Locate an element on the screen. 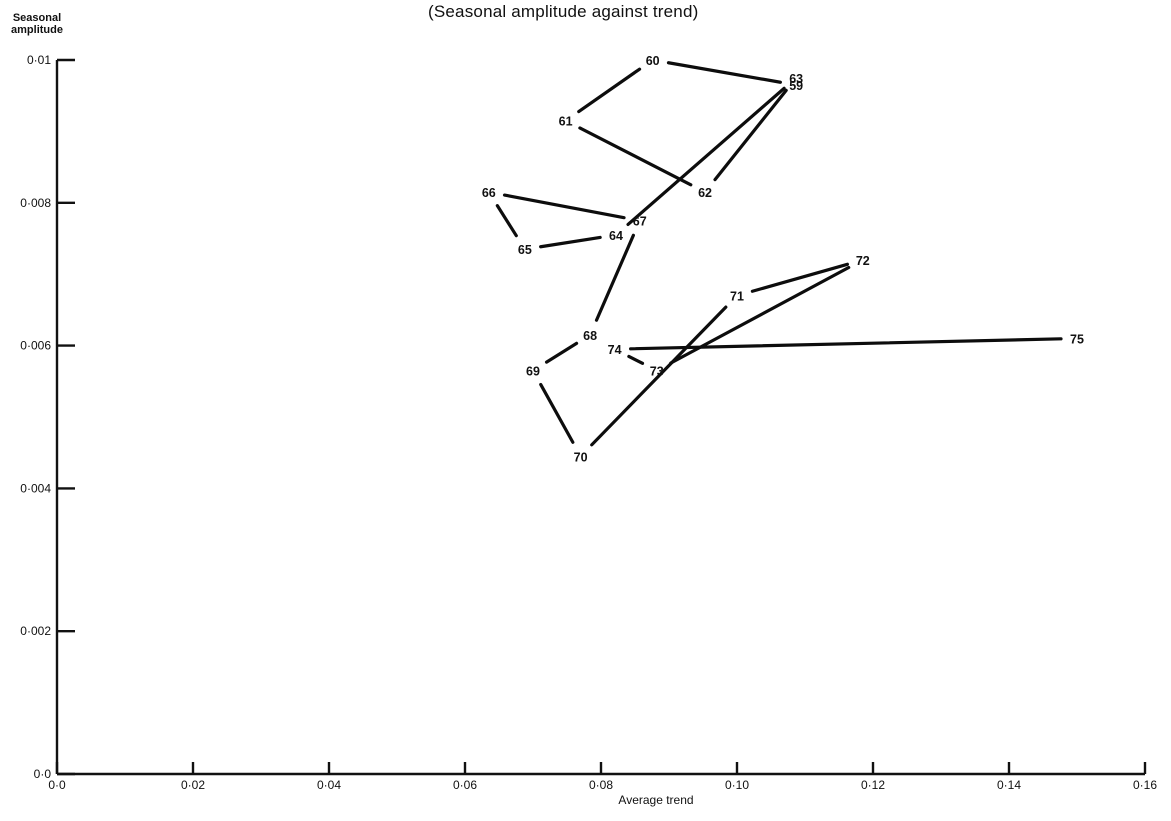 This screenshot has height=821, width=1171. point-label-64: 64 is located at coordinates (616, 236).